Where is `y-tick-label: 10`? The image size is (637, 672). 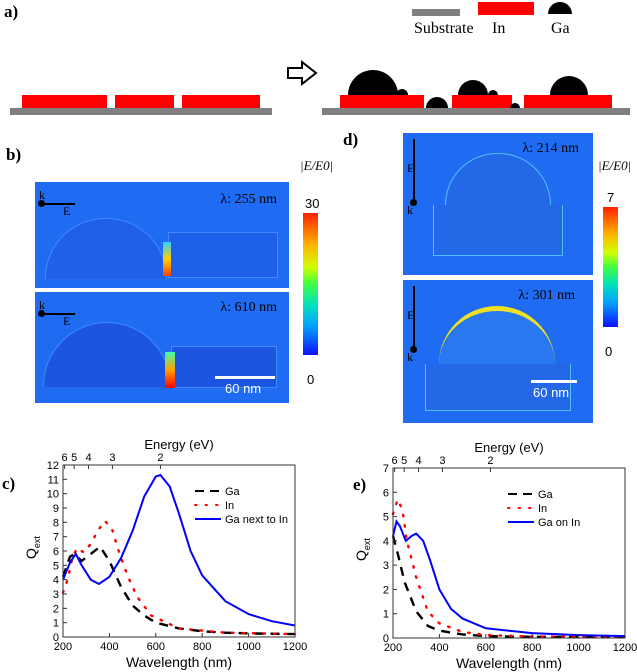 y-tick-label: 10 is located at coordinates (53, 495).